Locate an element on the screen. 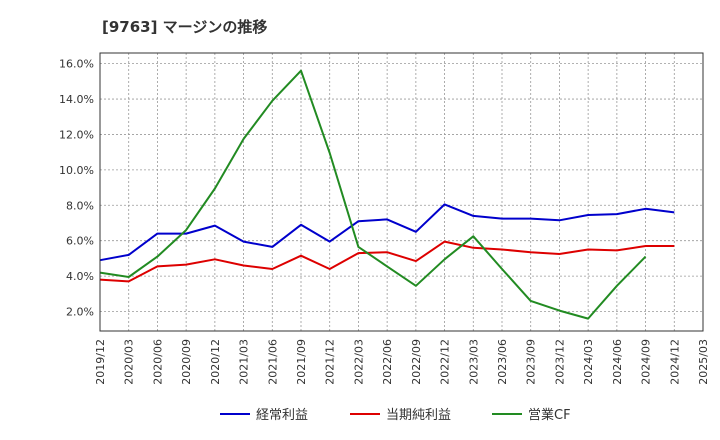 The image size is (720, 440). x-tick-label: 2025/03 is located at coordinates (703, 362).